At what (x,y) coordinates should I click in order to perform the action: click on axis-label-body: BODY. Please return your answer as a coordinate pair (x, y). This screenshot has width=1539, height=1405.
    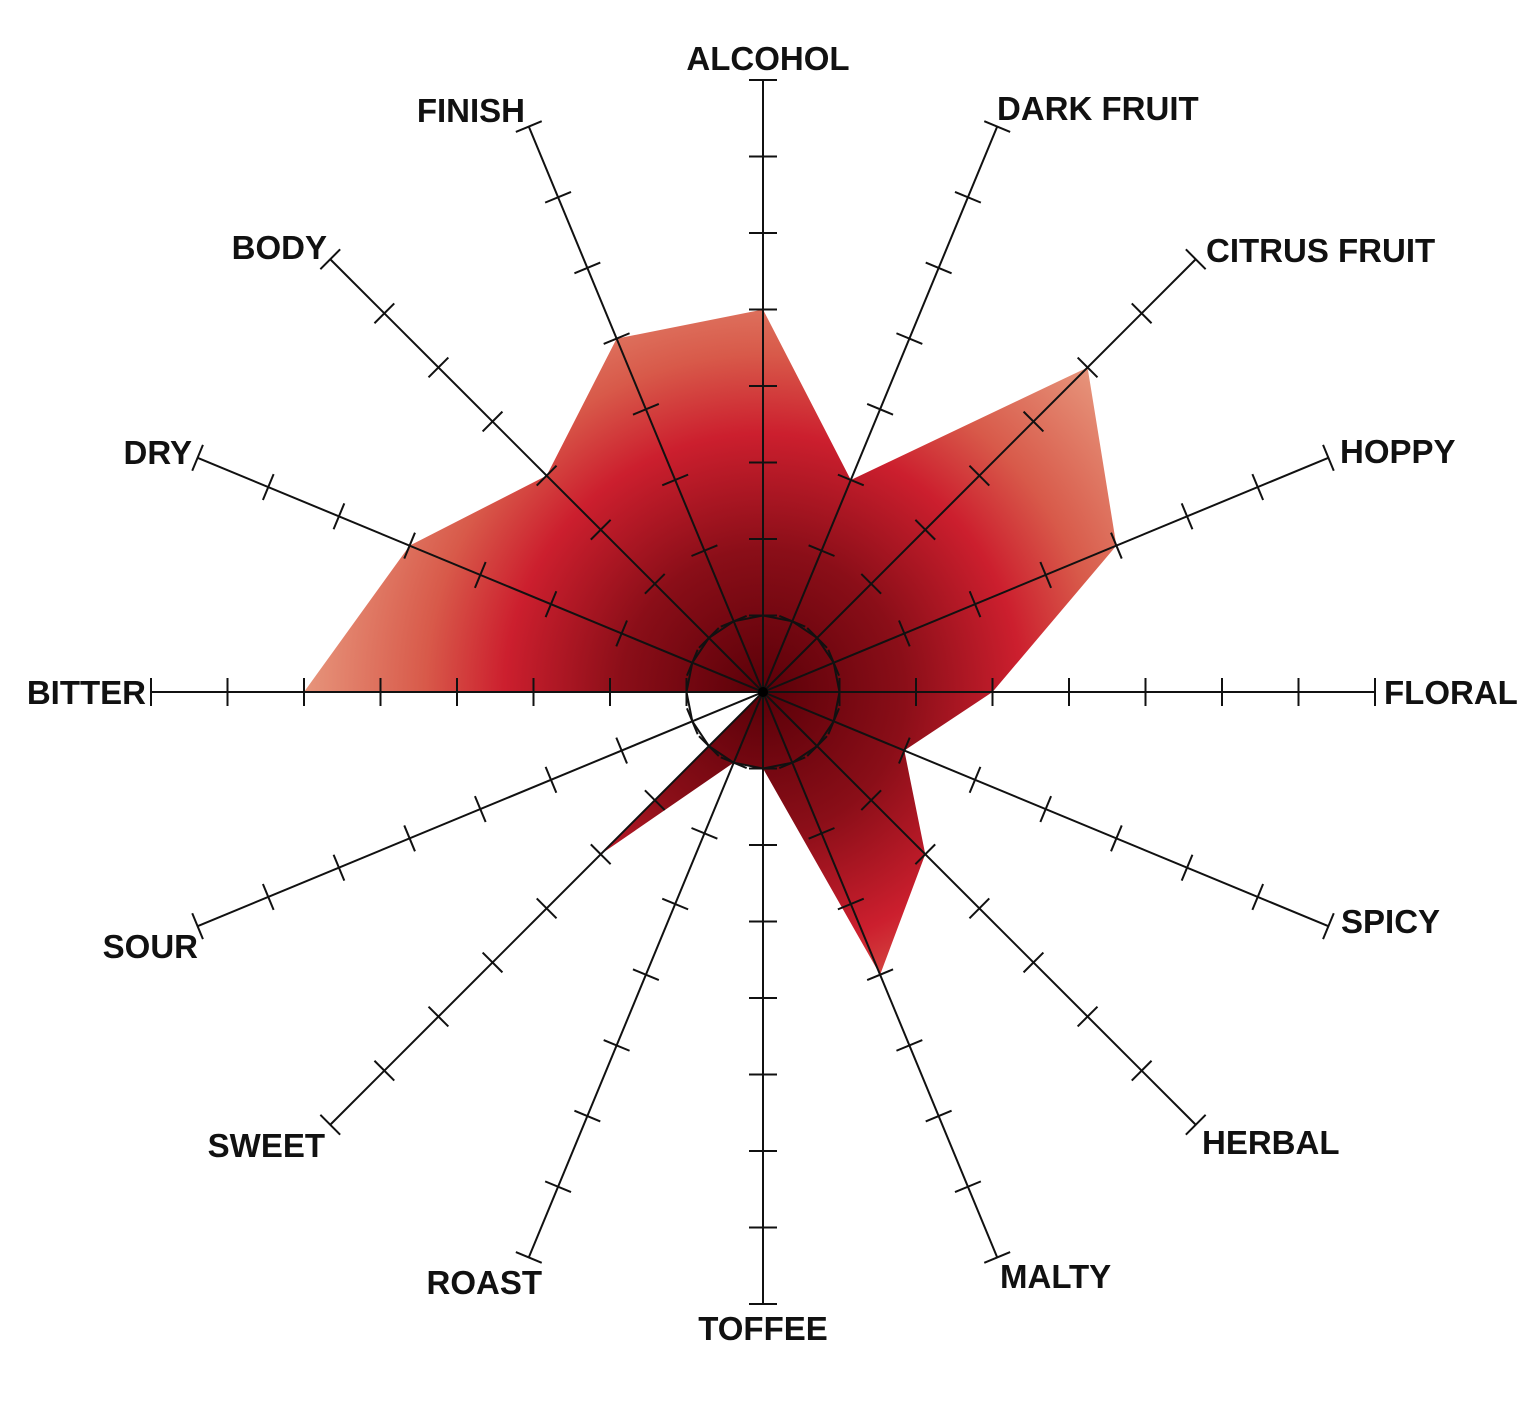
    Looking at the image, I should click on (279, 247).